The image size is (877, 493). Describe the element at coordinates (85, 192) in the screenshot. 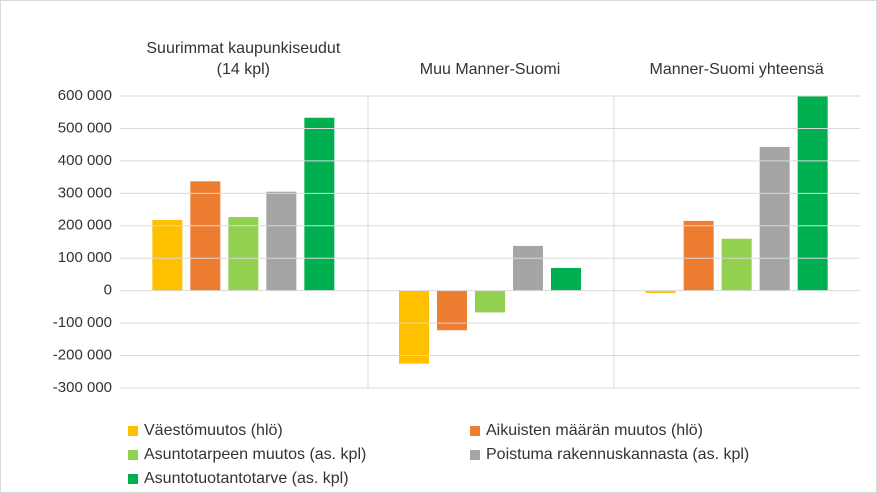

I see `y-tick-label: 300 000` at that location.